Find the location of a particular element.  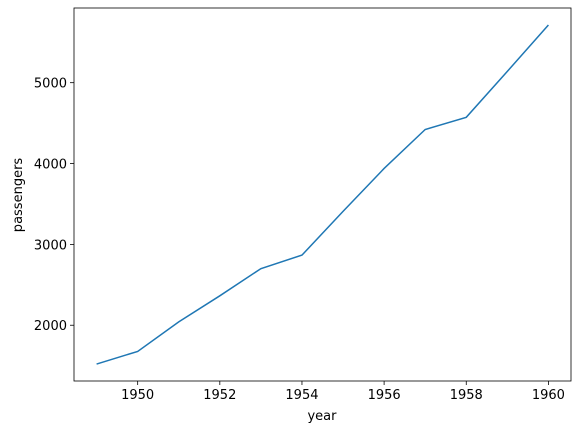

x-axis-label: year is located at coordinates (322, 416).